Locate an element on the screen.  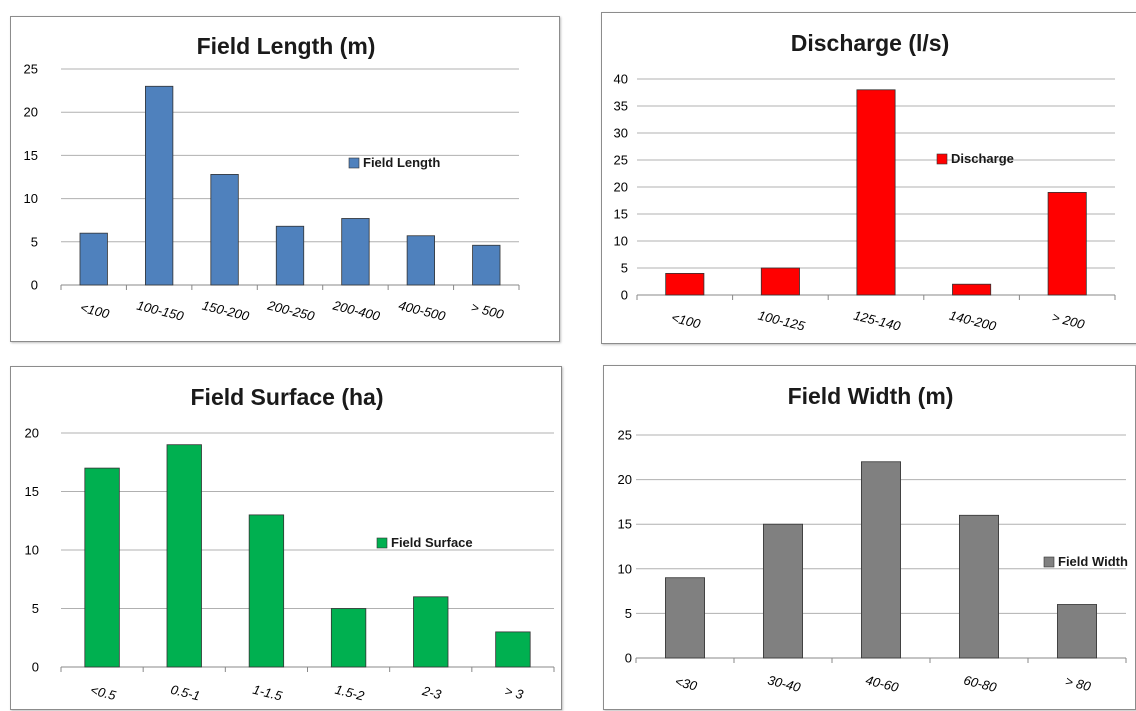
x-tick-label: 40-60 is located at coordinates (882, 683).